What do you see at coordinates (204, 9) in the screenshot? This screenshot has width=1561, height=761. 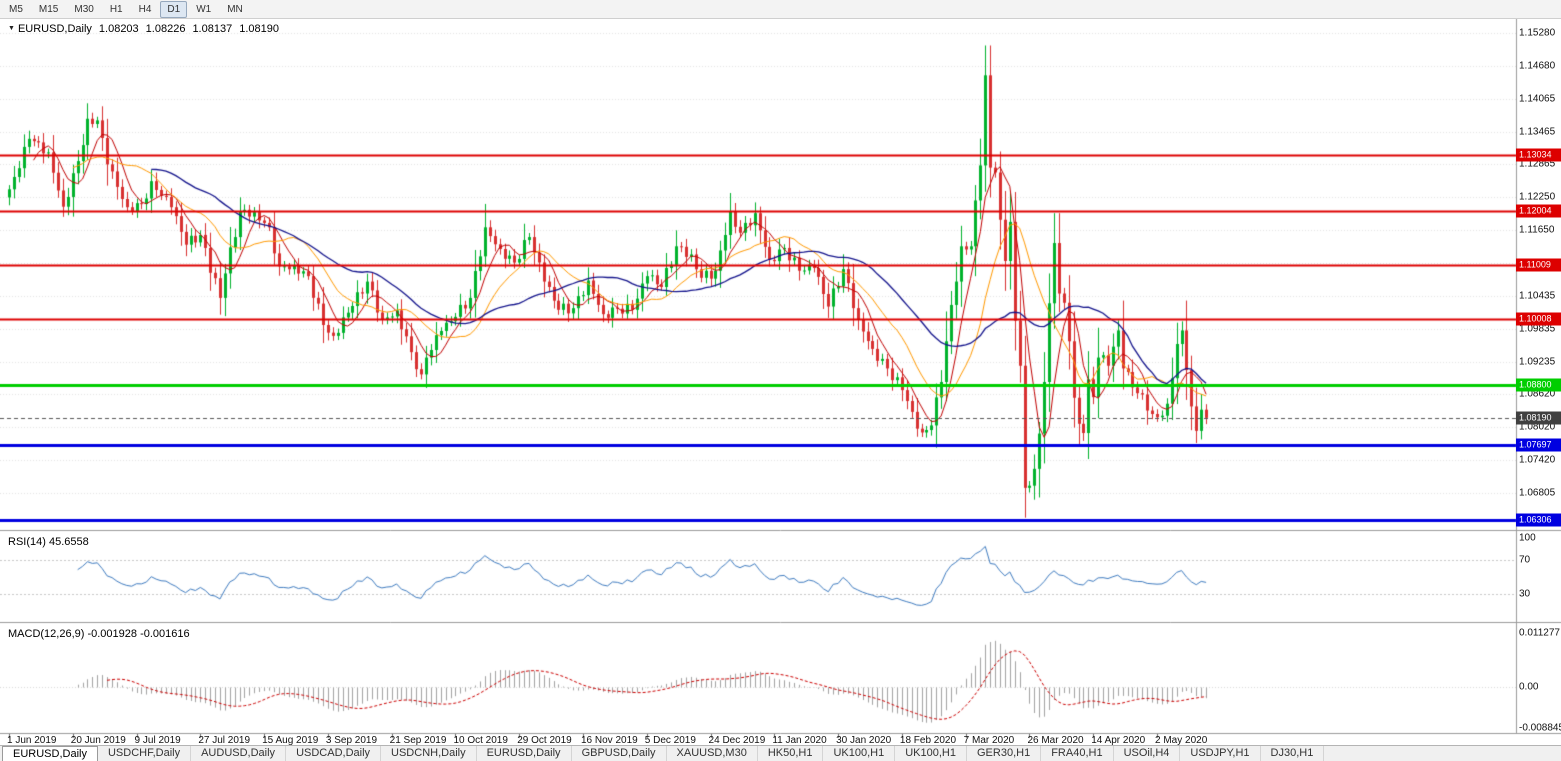 I see `timeframe-button-w1: W1` at bounding box center [204, 9].